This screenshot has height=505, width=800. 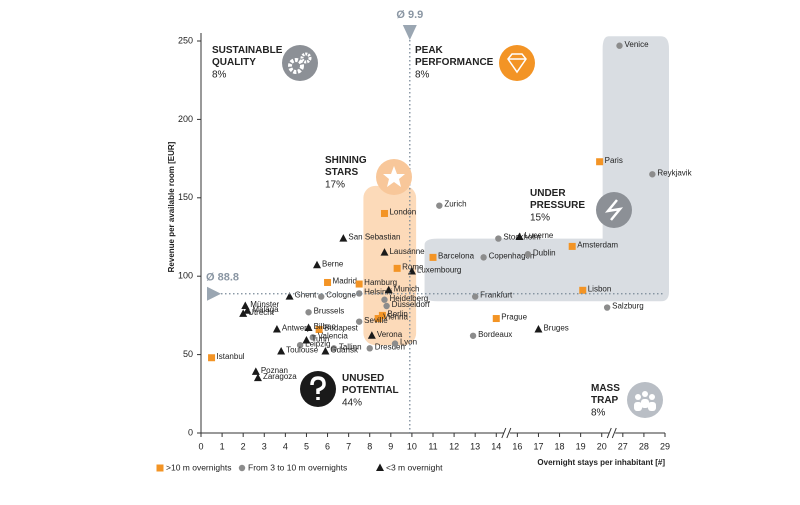 What do you see at coordinates (522, 237) in the screenshot?
I see `point-label: Stockholm` at bounding box center [522, 237].